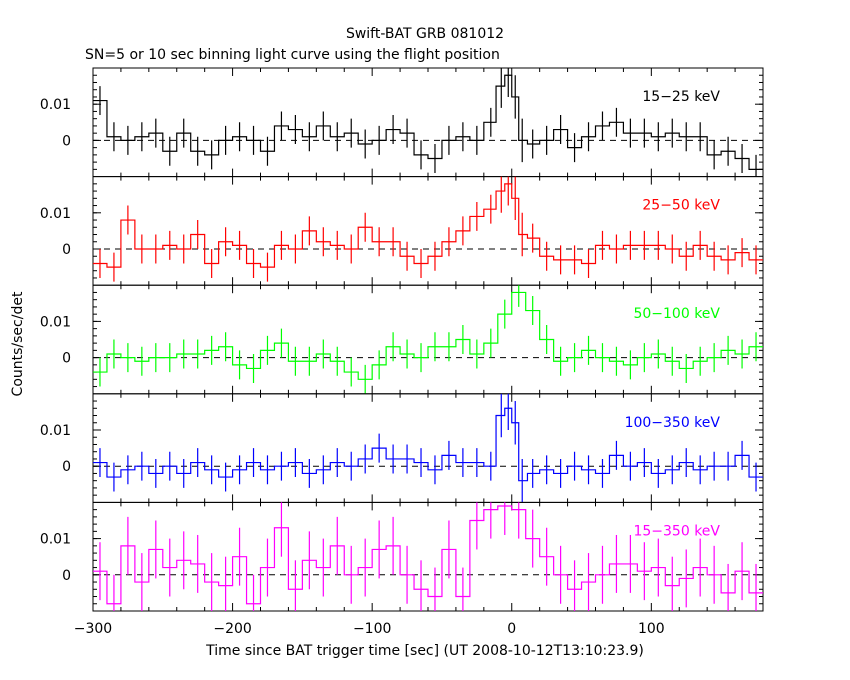 The height and width of the screenshot is (680, 850). What do you see at coordinates (681, 206) in the screenshot?
I see `panel-energy-label: 25−50 keV` at bounding box center [681, 206].